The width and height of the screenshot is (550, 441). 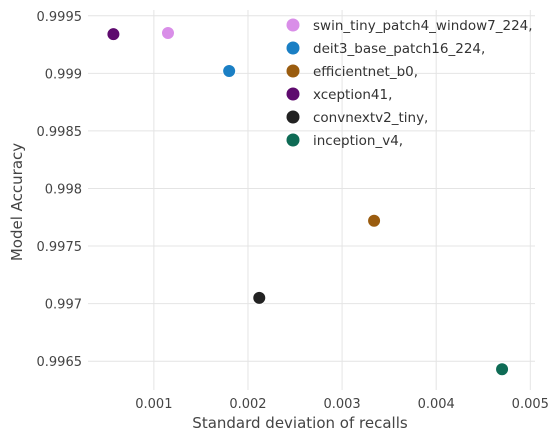 What do you see at coordinates (436, 404) in the screenshot?
I see `x-tick-label: 0.004` at bounding box center [436, 404].